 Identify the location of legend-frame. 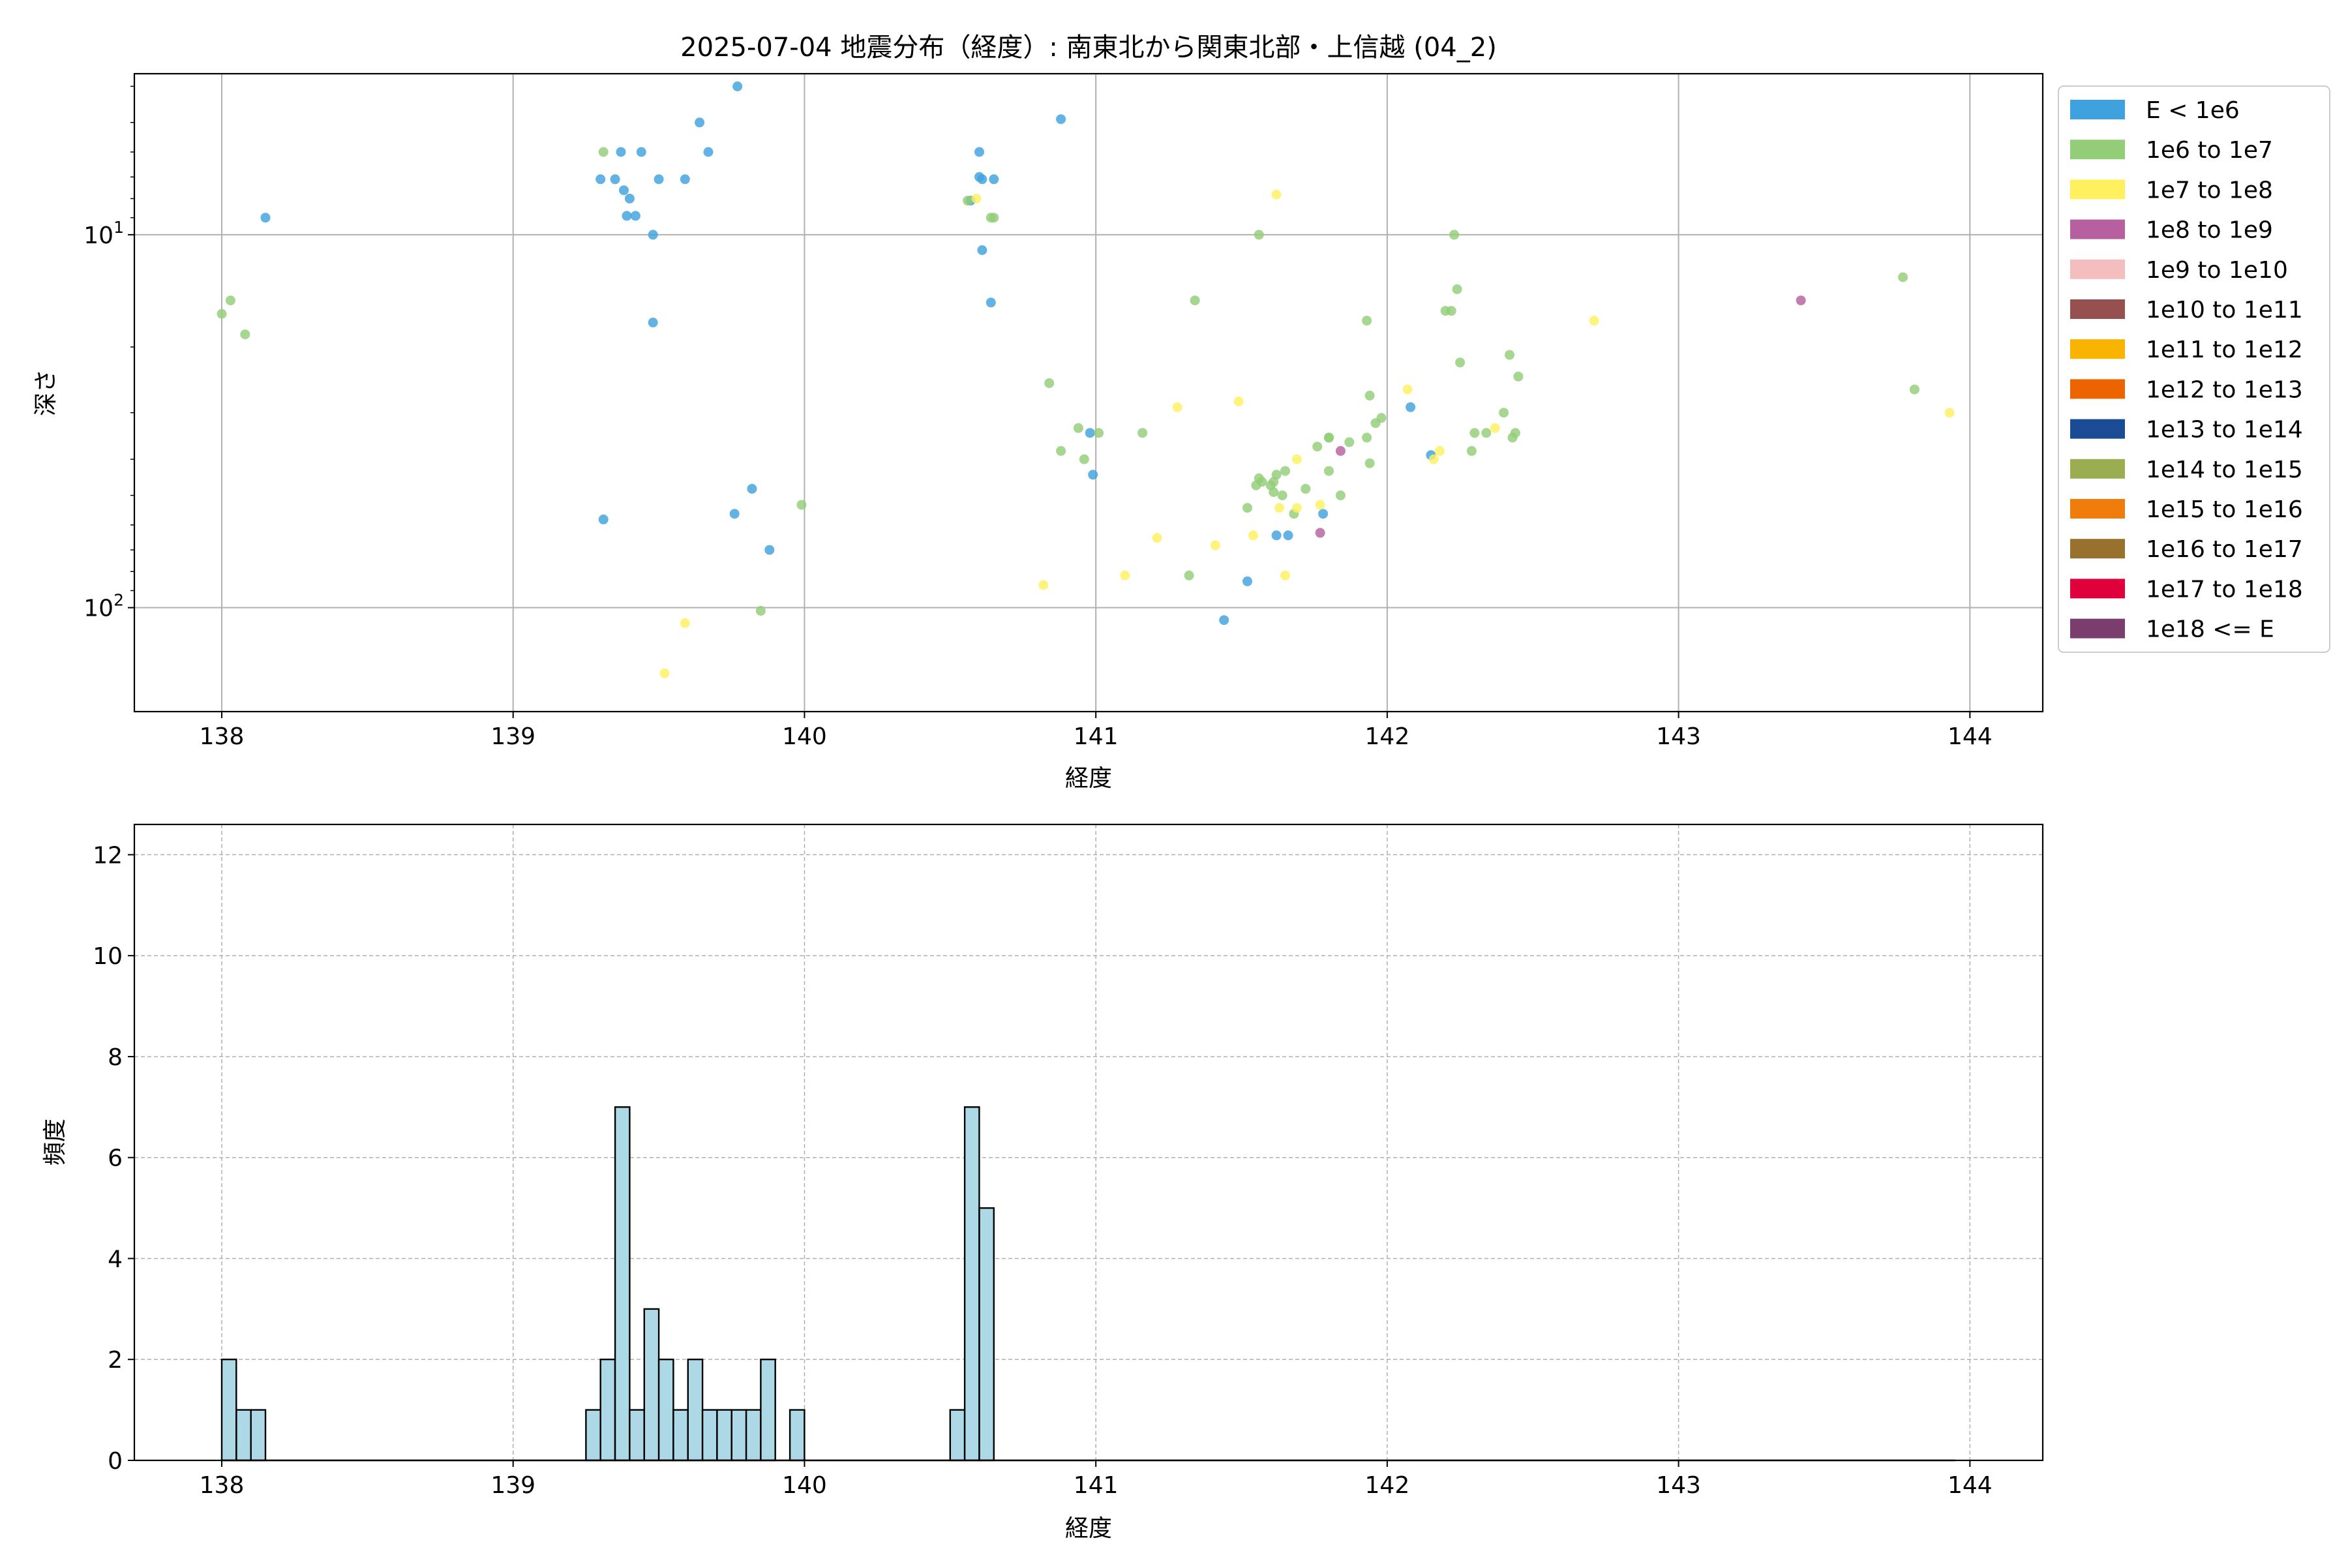
(2194, 369).